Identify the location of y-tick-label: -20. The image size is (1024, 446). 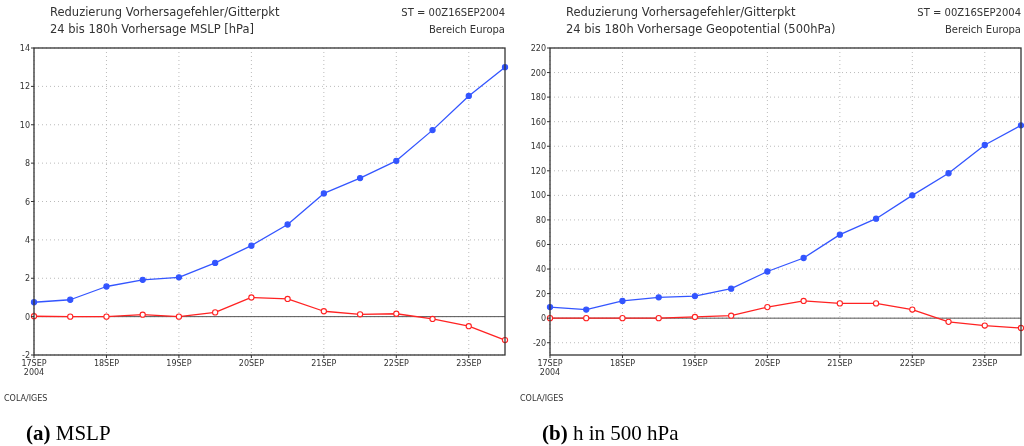
(539, 343).